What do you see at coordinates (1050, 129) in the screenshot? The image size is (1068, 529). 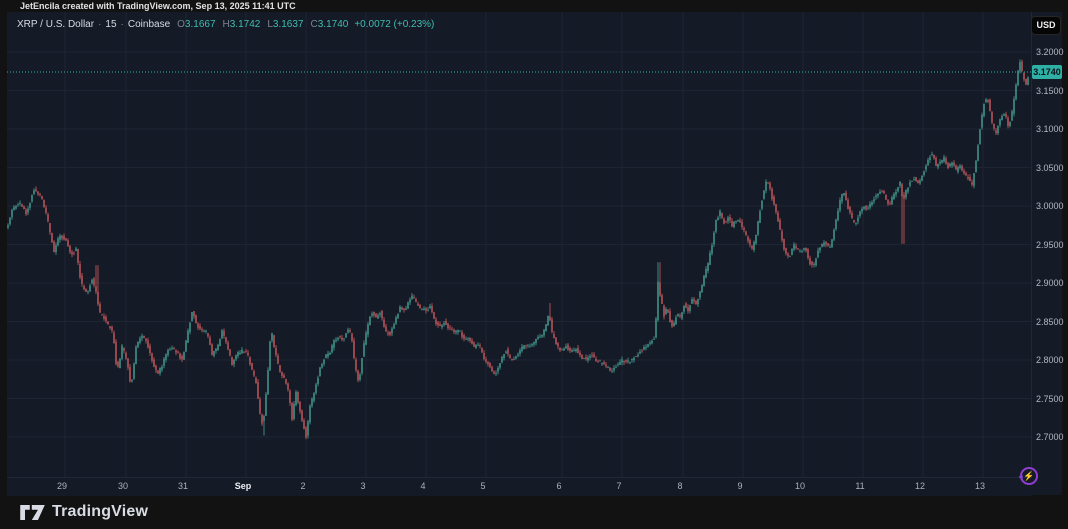 I see `price-axis-label: 3.1000` at bounding box center [1050, 129].